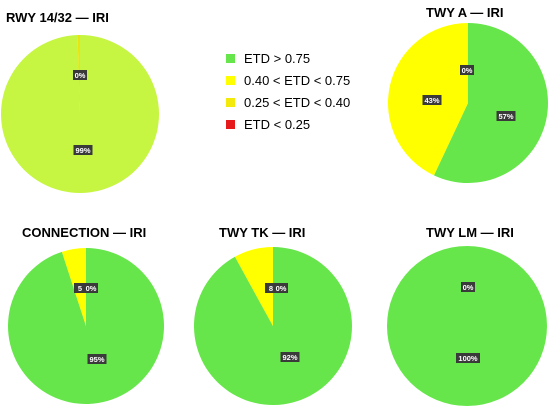 The image size is (550, 407). I want to click on legend-item: 0.40 < ETD < 0.75, so click(288, 80).